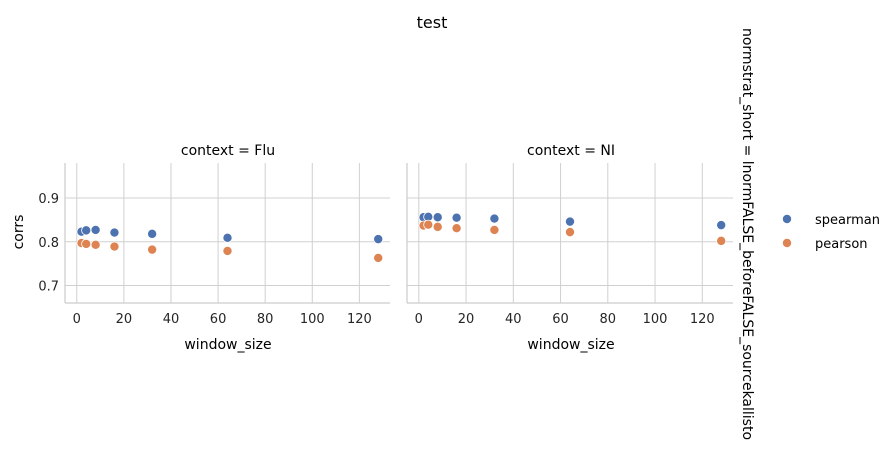 The width and height of the screenshot is (896, 467). I want to click on legend-marker-pearson, so click(787, 242).